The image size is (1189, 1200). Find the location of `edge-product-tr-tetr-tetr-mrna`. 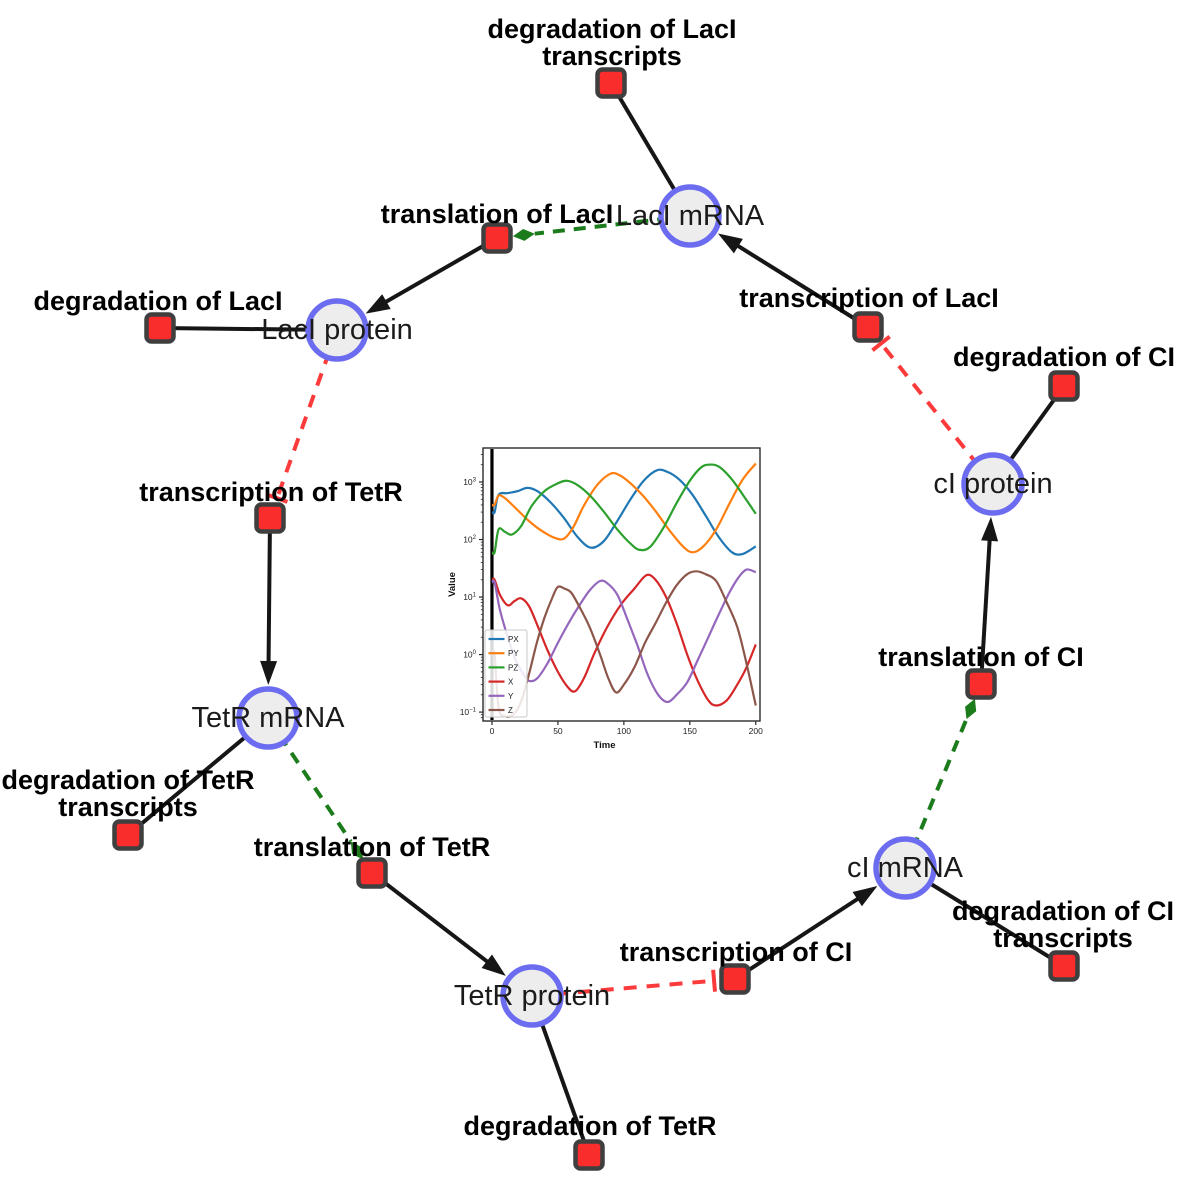

edge-product-tr-tetr-tetr-mrna is located at coordinates (269, 601).